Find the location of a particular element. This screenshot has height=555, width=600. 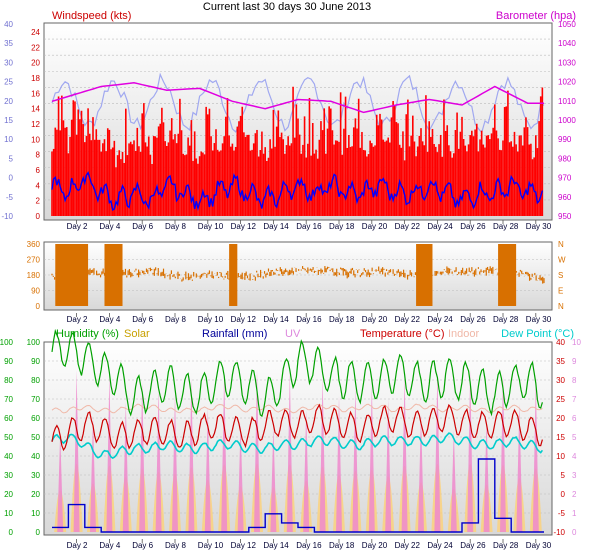

panel2-background is located at coordinates (298, 276).